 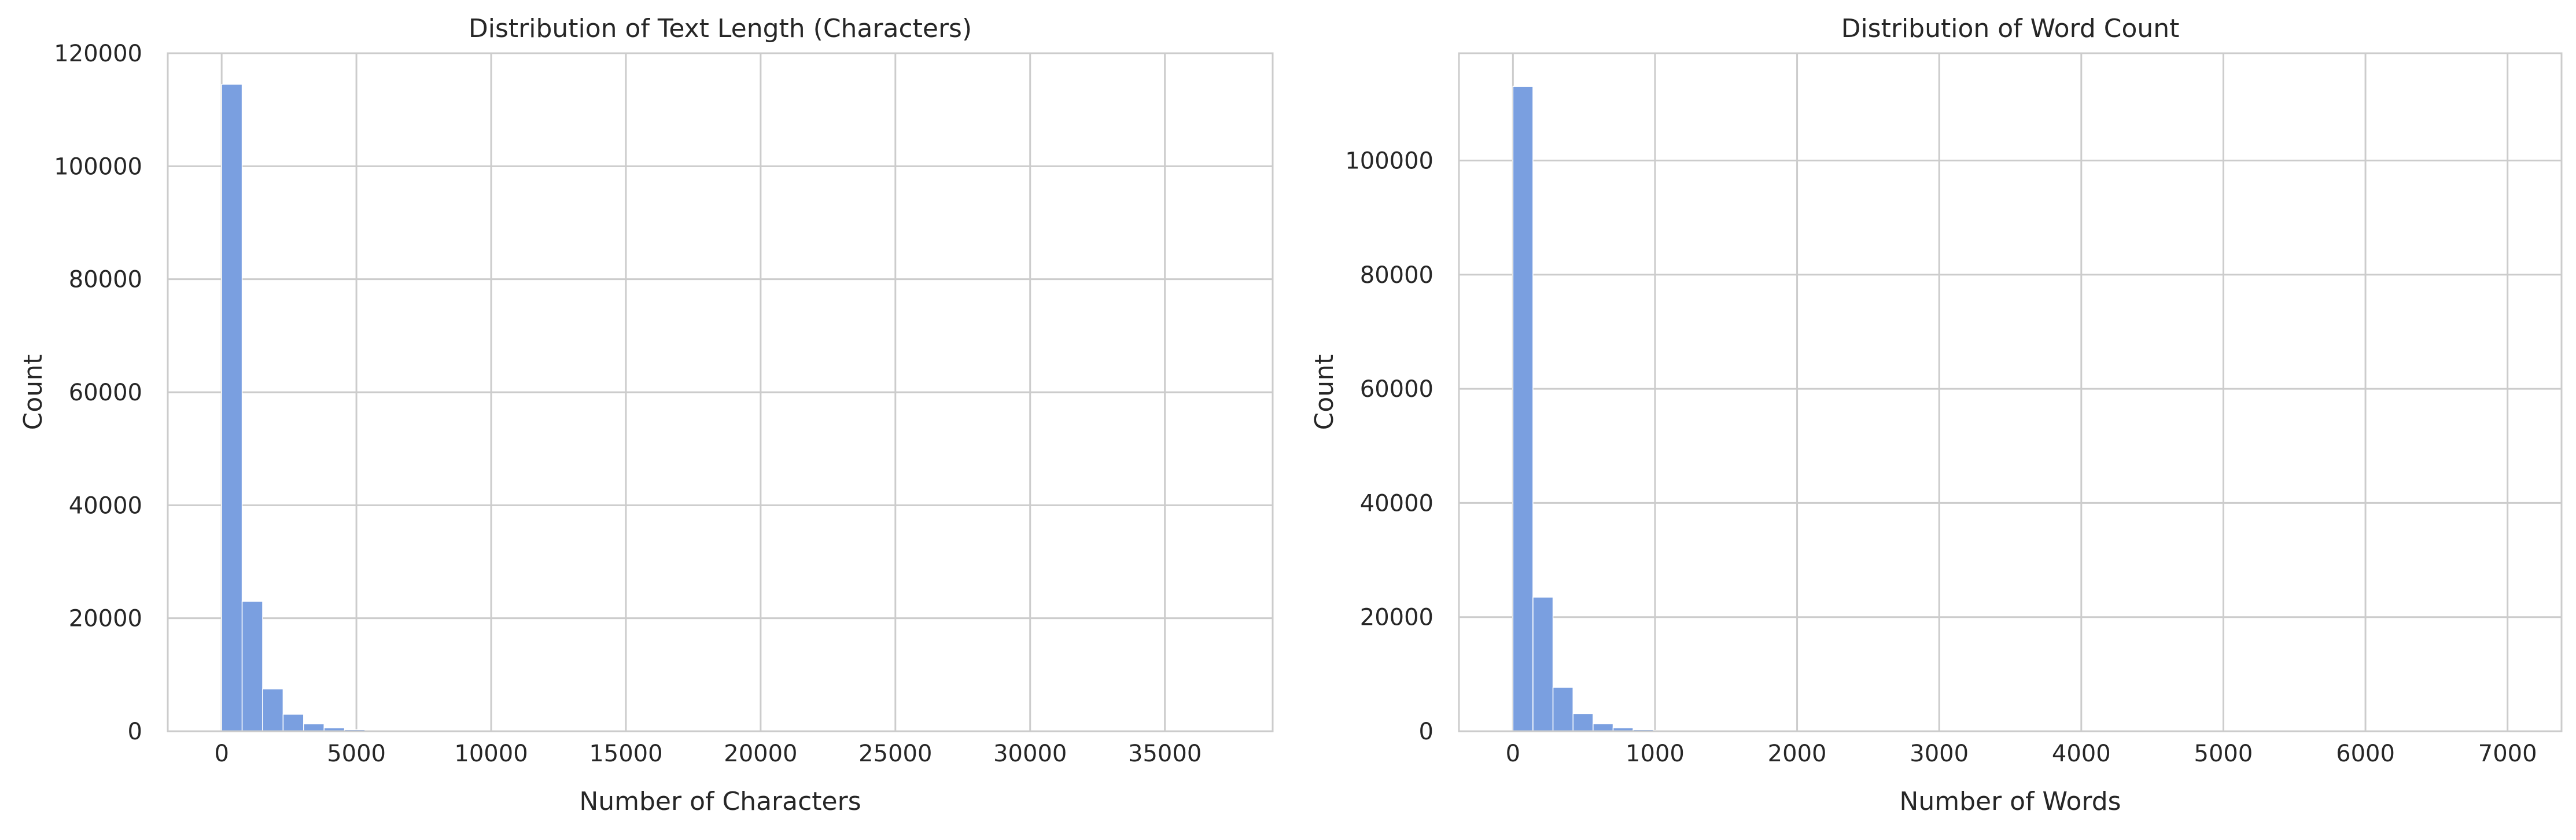 What do you see at coordinates (2507, 753) in the screenshot?
I see `x-tick-label: 7000` at bounding box center [2507, 753].